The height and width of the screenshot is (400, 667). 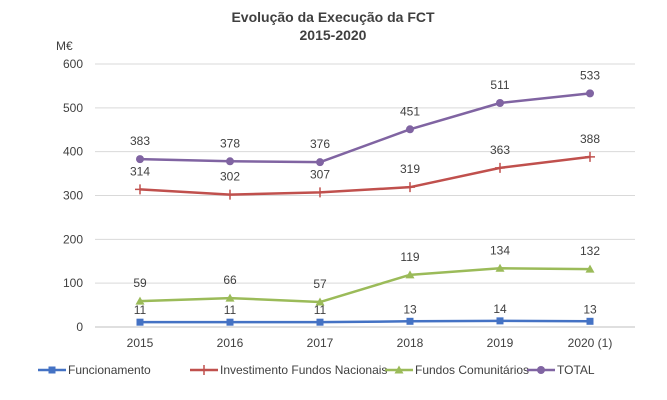 What do you see at coordinates (333, 35) in the screenshot?
I see `chart-subtitle: 2015-2020` at bounding box center [333, 35].